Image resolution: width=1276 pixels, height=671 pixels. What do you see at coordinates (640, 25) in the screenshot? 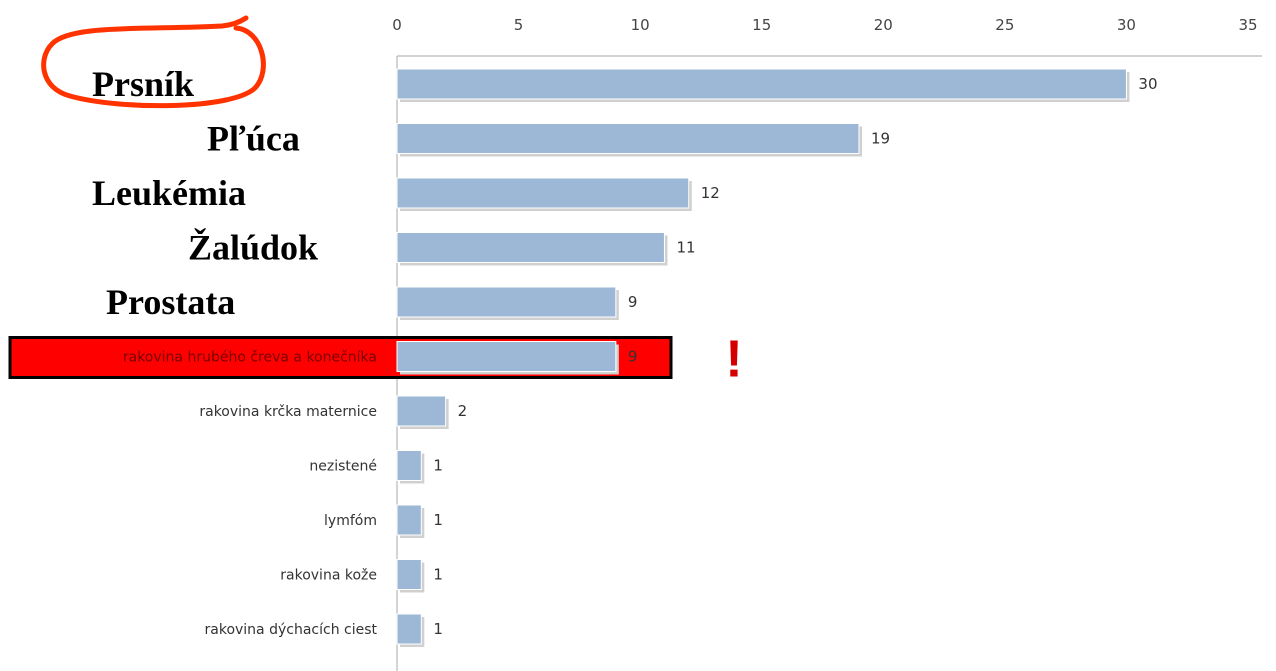
I see `x-tick-label: 10` at bounding box center [640, 25].